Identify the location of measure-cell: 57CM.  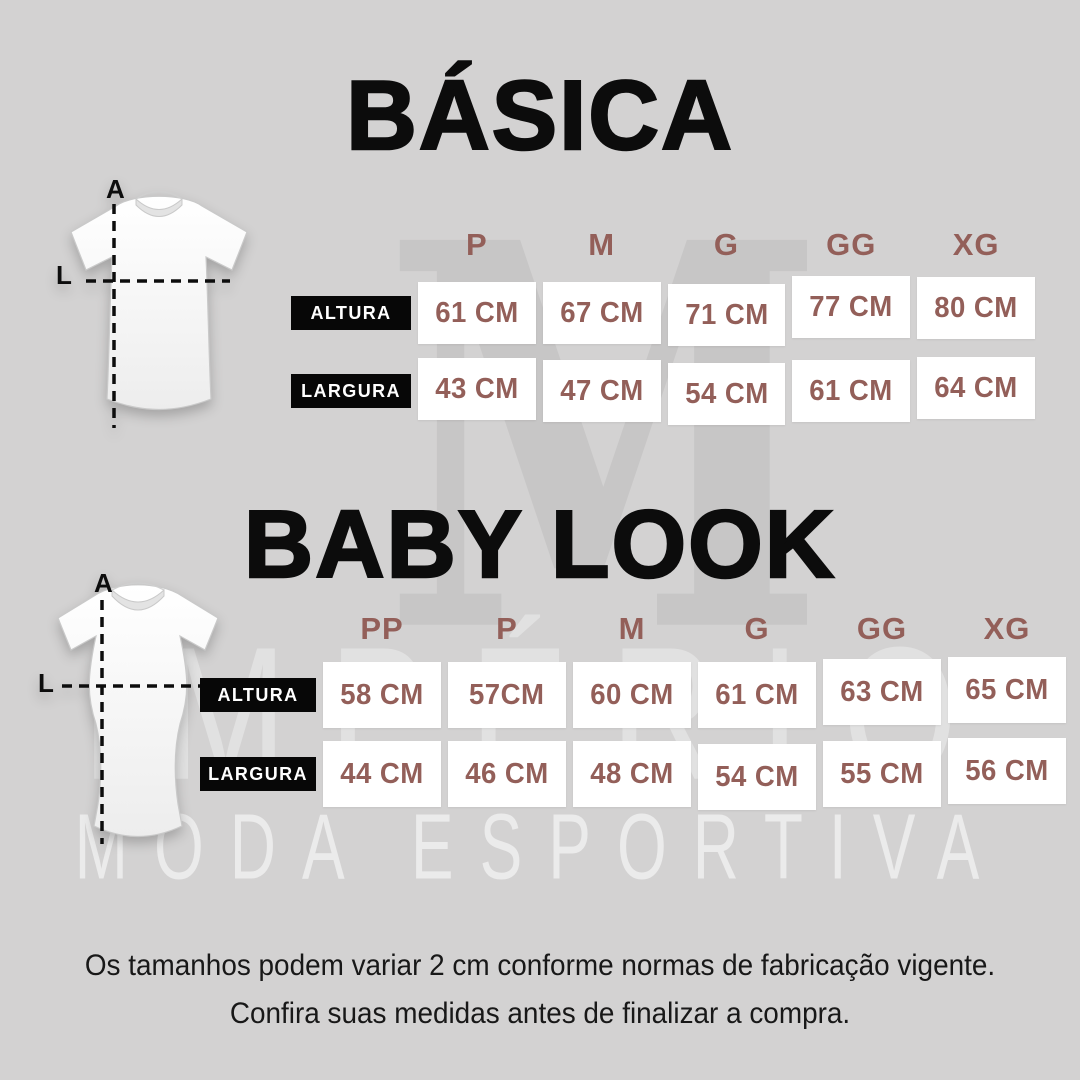
(507, 695).